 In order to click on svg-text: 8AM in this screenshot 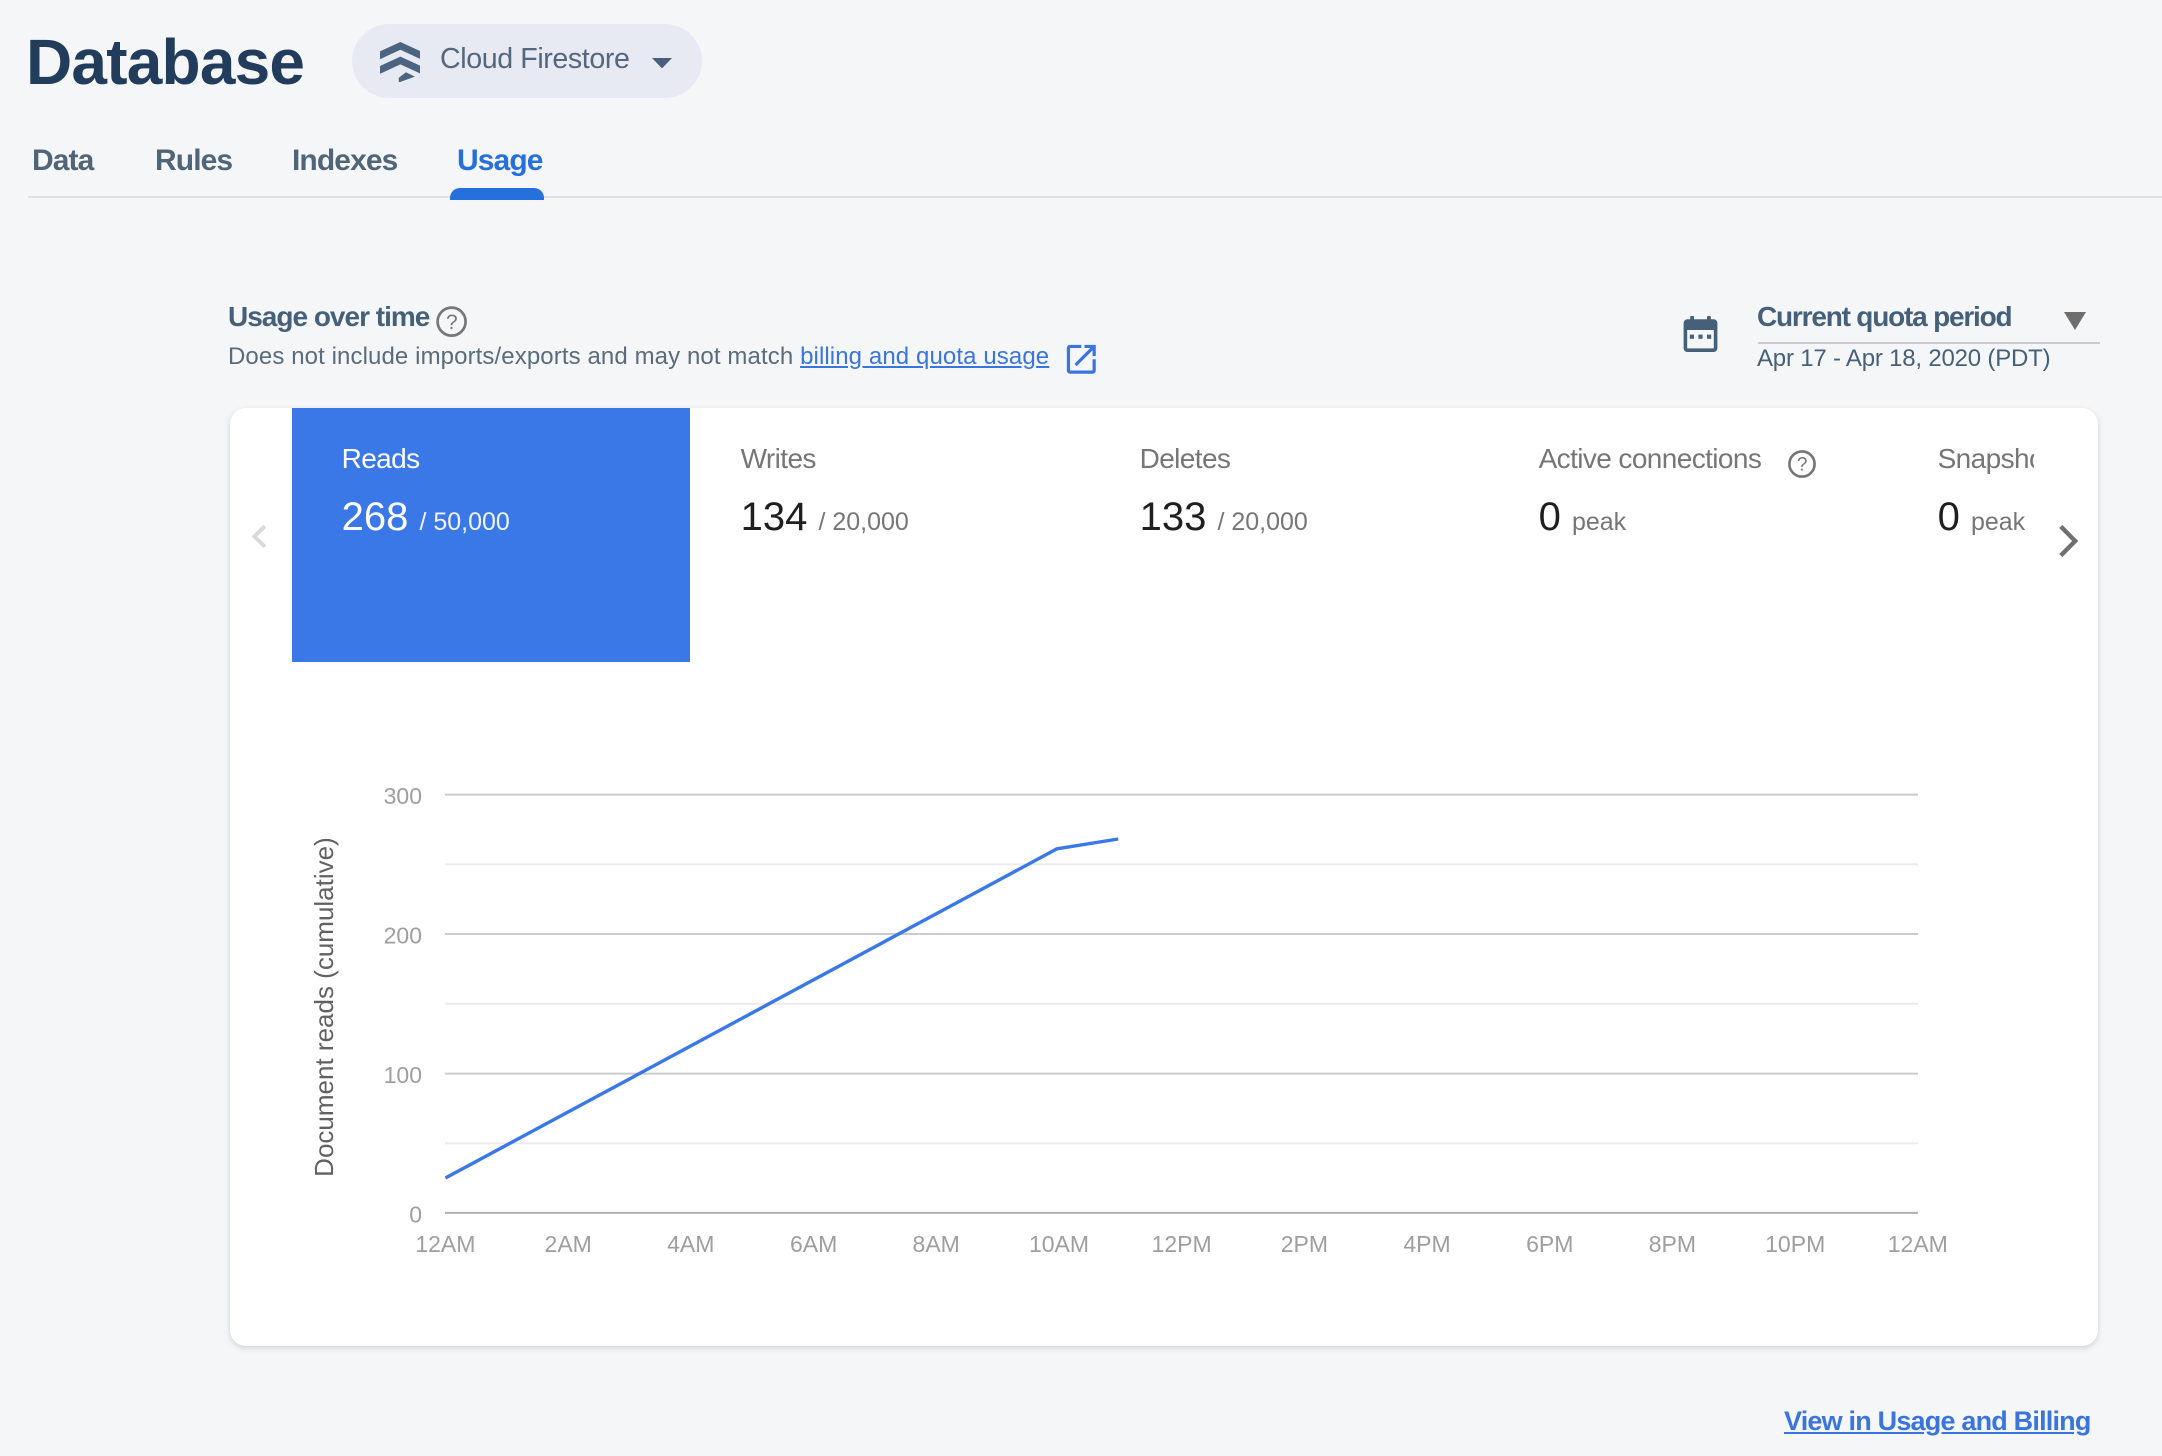, I will do `click(935, 1244)`.